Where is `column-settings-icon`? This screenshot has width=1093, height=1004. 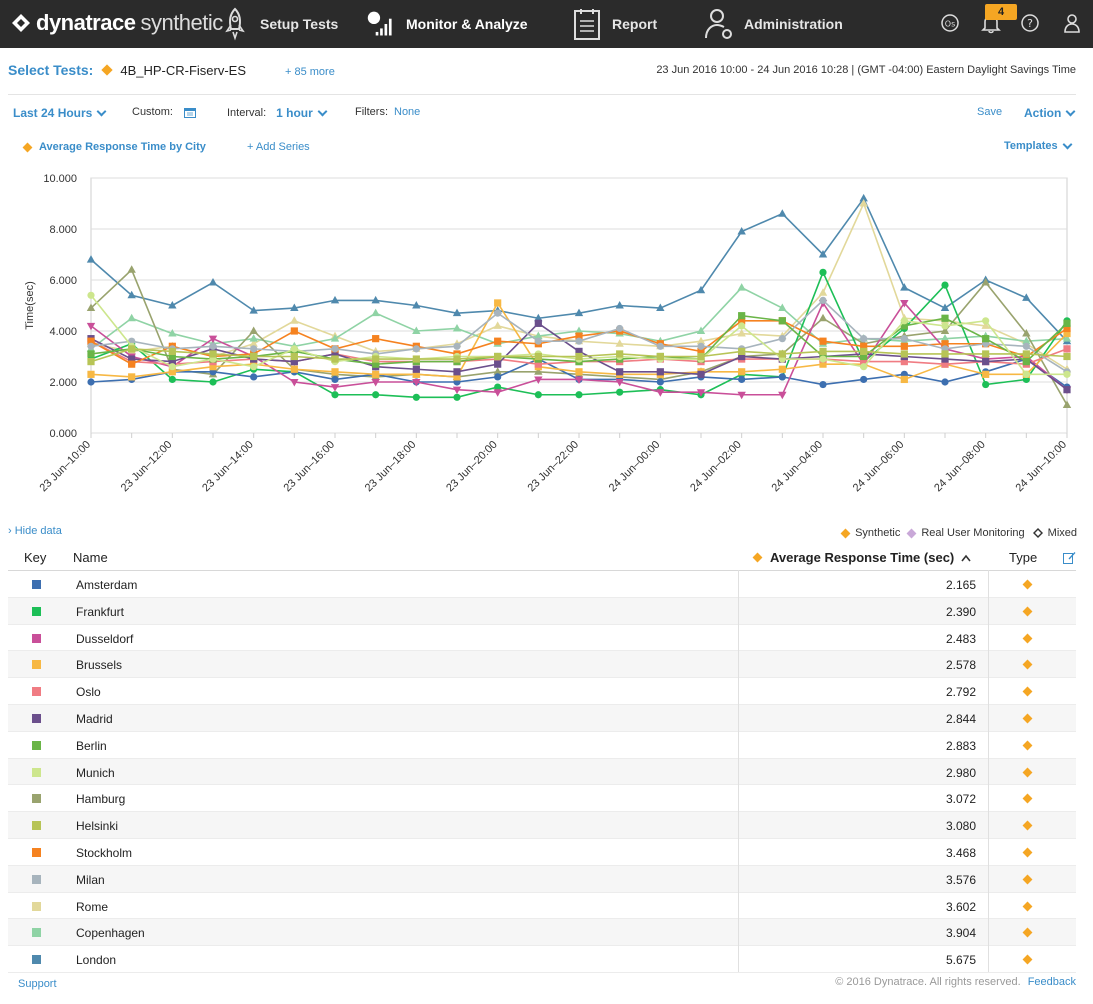 column-settings-icon is located at coordinates (1069, 557).